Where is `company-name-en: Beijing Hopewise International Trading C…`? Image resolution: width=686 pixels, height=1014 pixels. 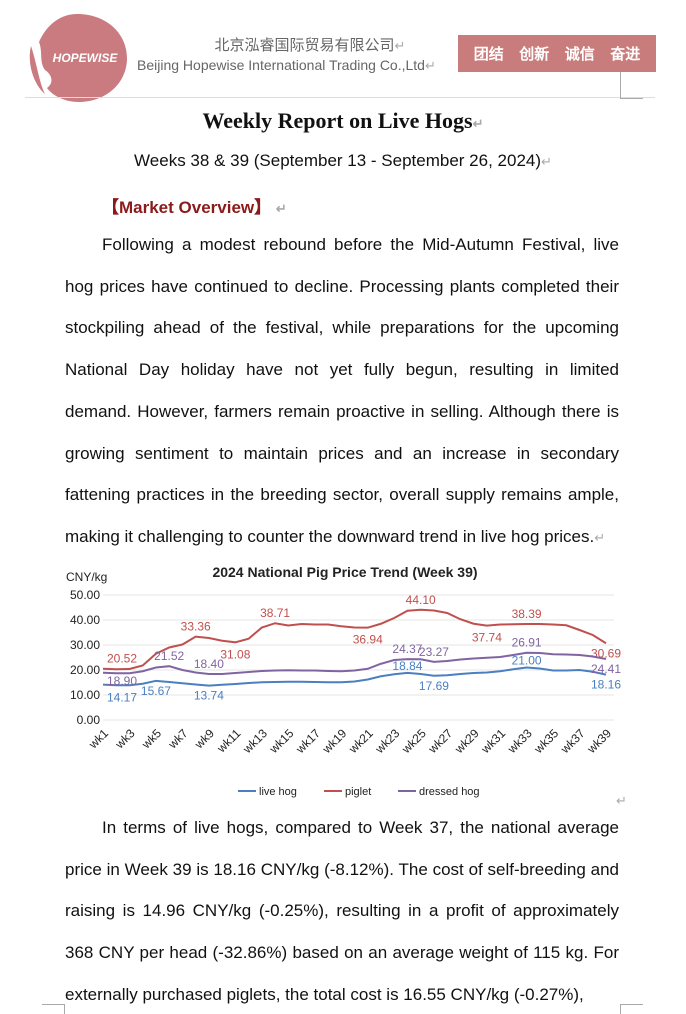
company-name-en: Beijing Hopewise International Trading C… is located at coordinates (286, 65).